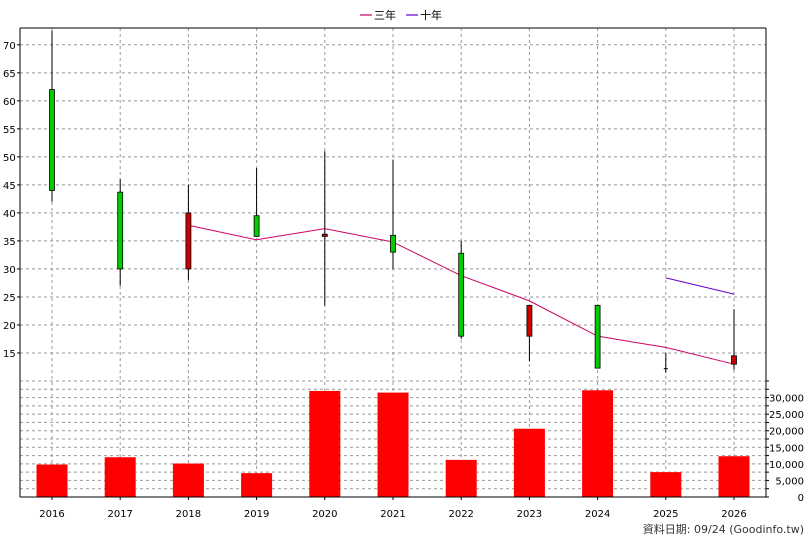 The image size is (808, 540). I want to click on year-tick-label: 2022, so click(460, 514).